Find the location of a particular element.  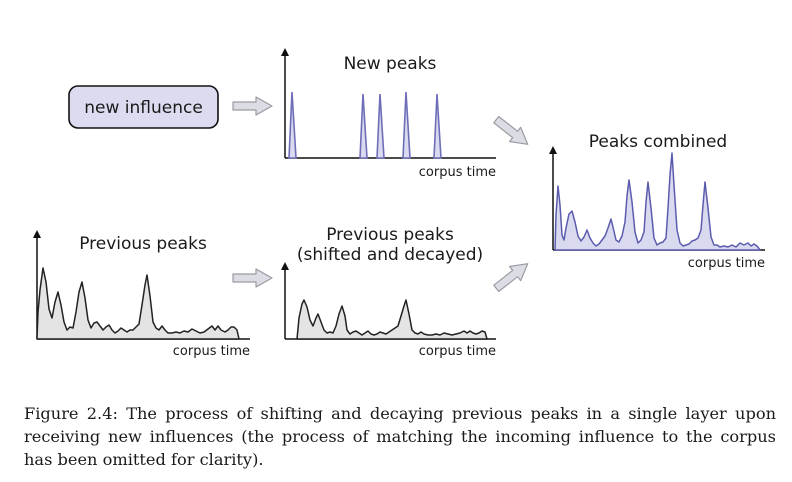

arrow-shifted-to-combined is located at coordinates (511, 278).